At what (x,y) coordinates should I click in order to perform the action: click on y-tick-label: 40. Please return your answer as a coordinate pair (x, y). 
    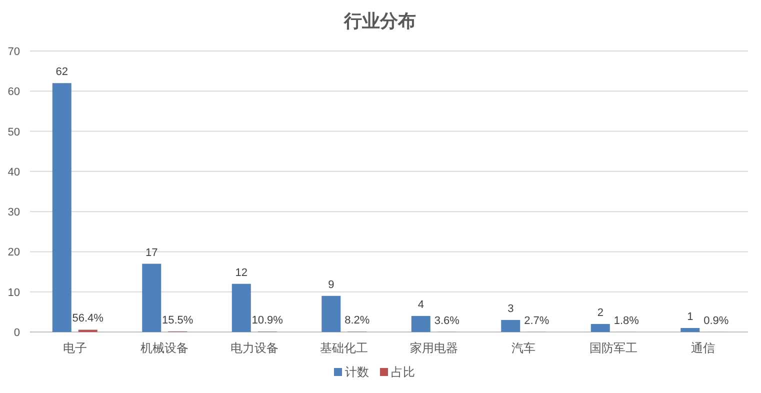
    Looking at the image, I should click on (14, 172).